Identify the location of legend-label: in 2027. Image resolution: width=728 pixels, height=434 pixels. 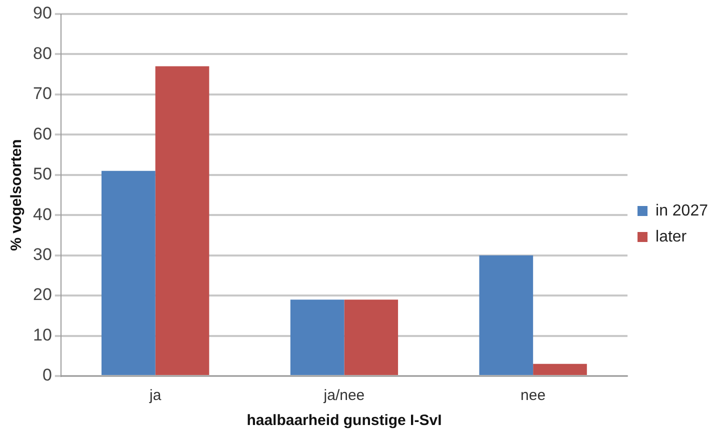
(682, 211).